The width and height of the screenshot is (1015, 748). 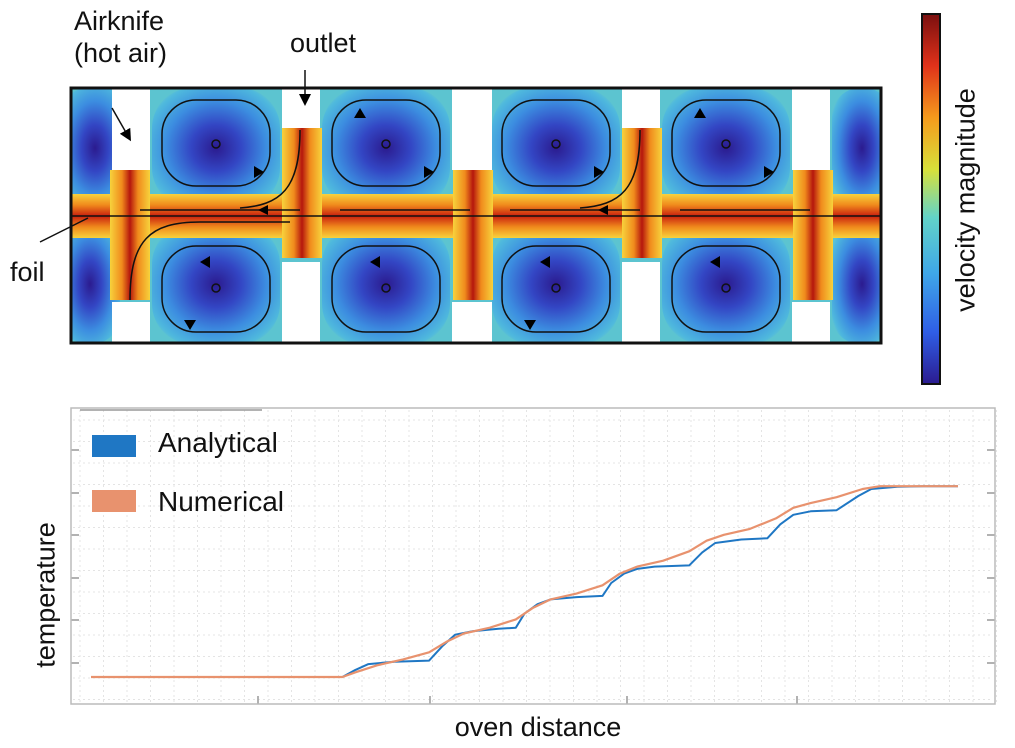 I want to click on legend-swatch-numerical, so click(x=114, y=501).